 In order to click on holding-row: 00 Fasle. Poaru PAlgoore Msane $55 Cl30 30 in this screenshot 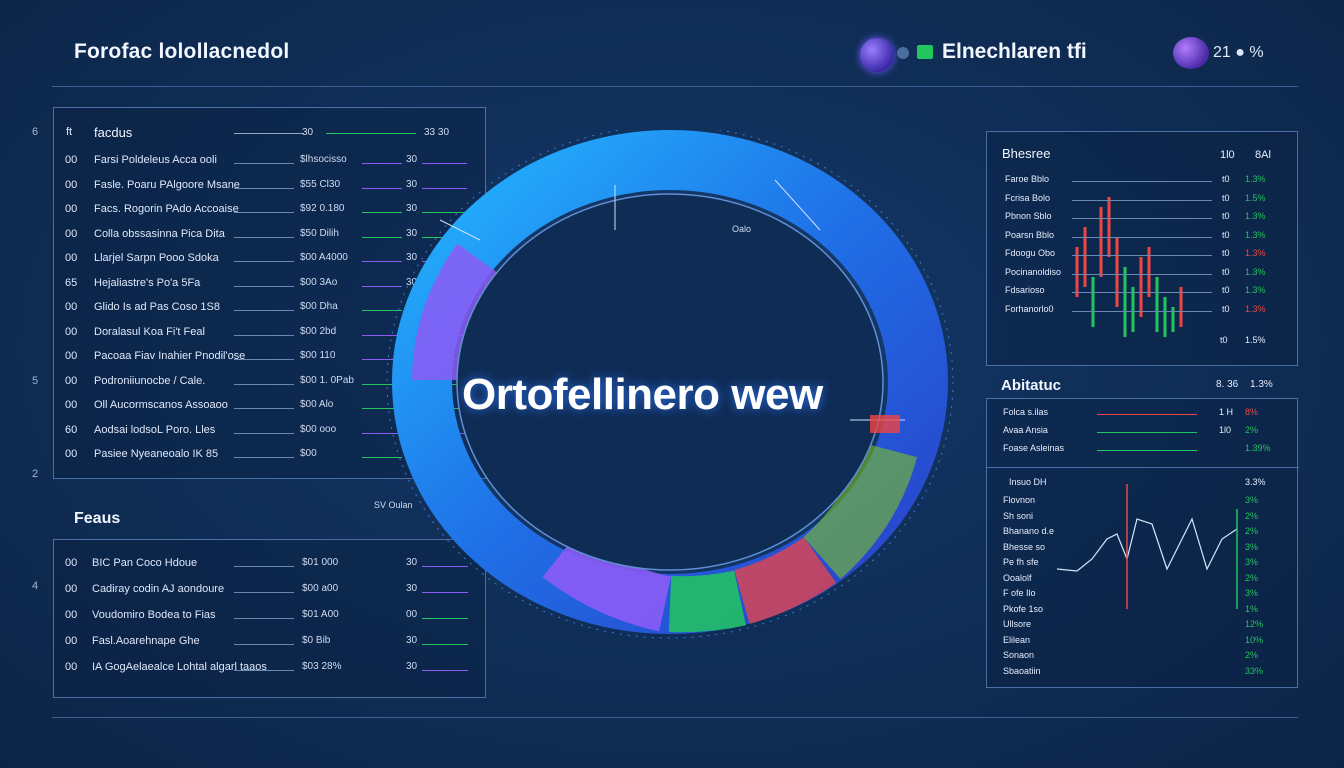, I will do `click(269, 186)`.